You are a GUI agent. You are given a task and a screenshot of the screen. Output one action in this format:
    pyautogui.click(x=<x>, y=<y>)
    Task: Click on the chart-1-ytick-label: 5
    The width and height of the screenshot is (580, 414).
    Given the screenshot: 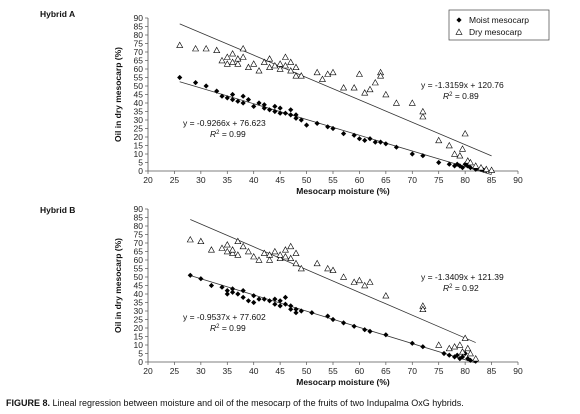 What is the action you would take?
    pyautogui.click(x=140, y=163)
    